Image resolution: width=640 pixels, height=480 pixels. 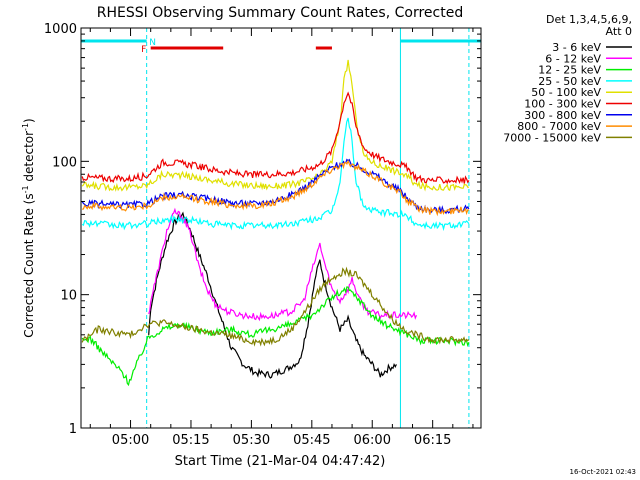 What do you see at coordinates (576, 47) in the screenshot?
I see `legend-label: 3 - 6 keV` at bounding box center [576, 47].